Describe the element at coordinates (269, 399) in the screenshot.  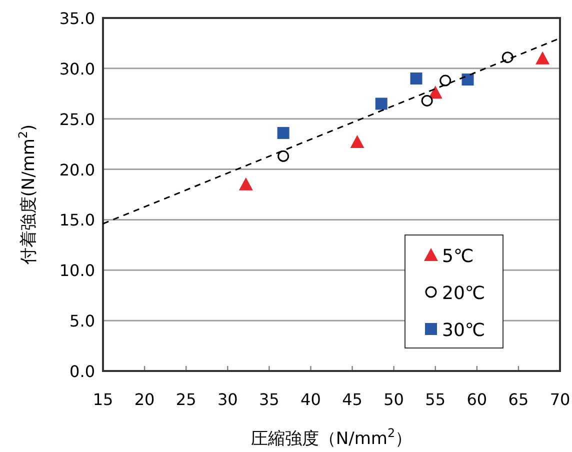
I see `x-tick-label: 35` at that location.